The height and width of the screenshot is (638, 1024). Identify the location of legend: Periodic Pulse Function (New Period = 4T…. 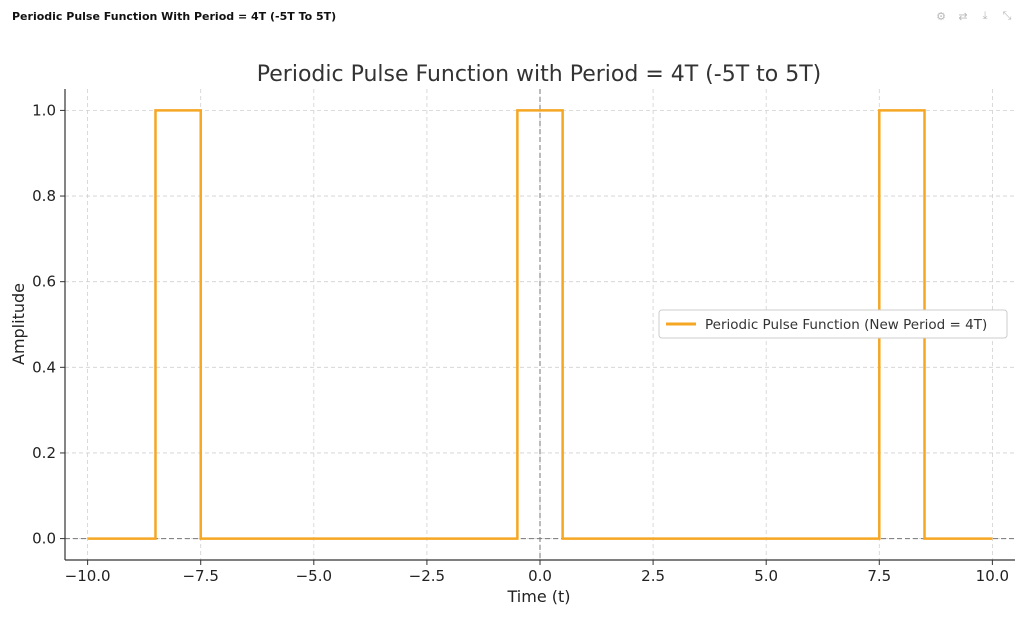
(833, 324).